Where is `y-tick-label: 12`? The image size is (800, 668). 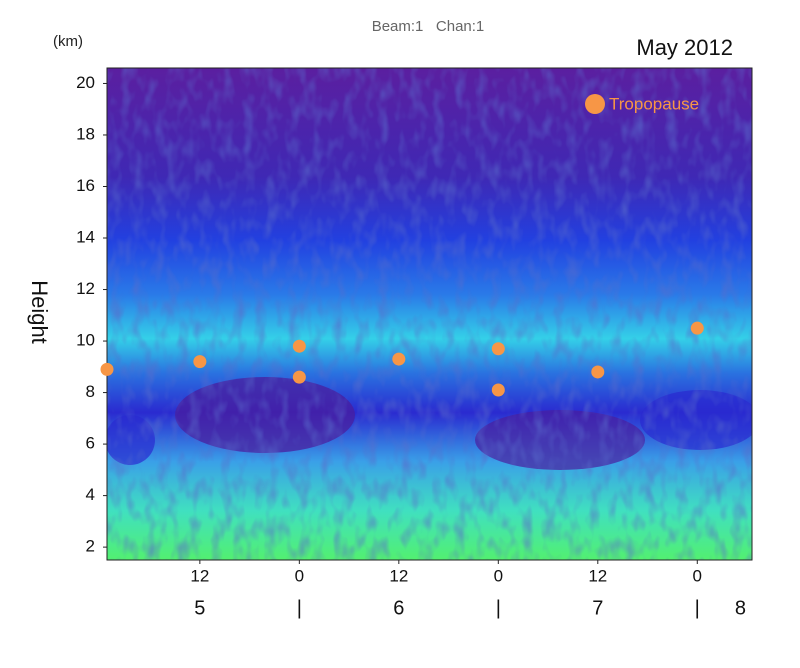 y-tick-label: 12 is located at coordinates (85, 288).